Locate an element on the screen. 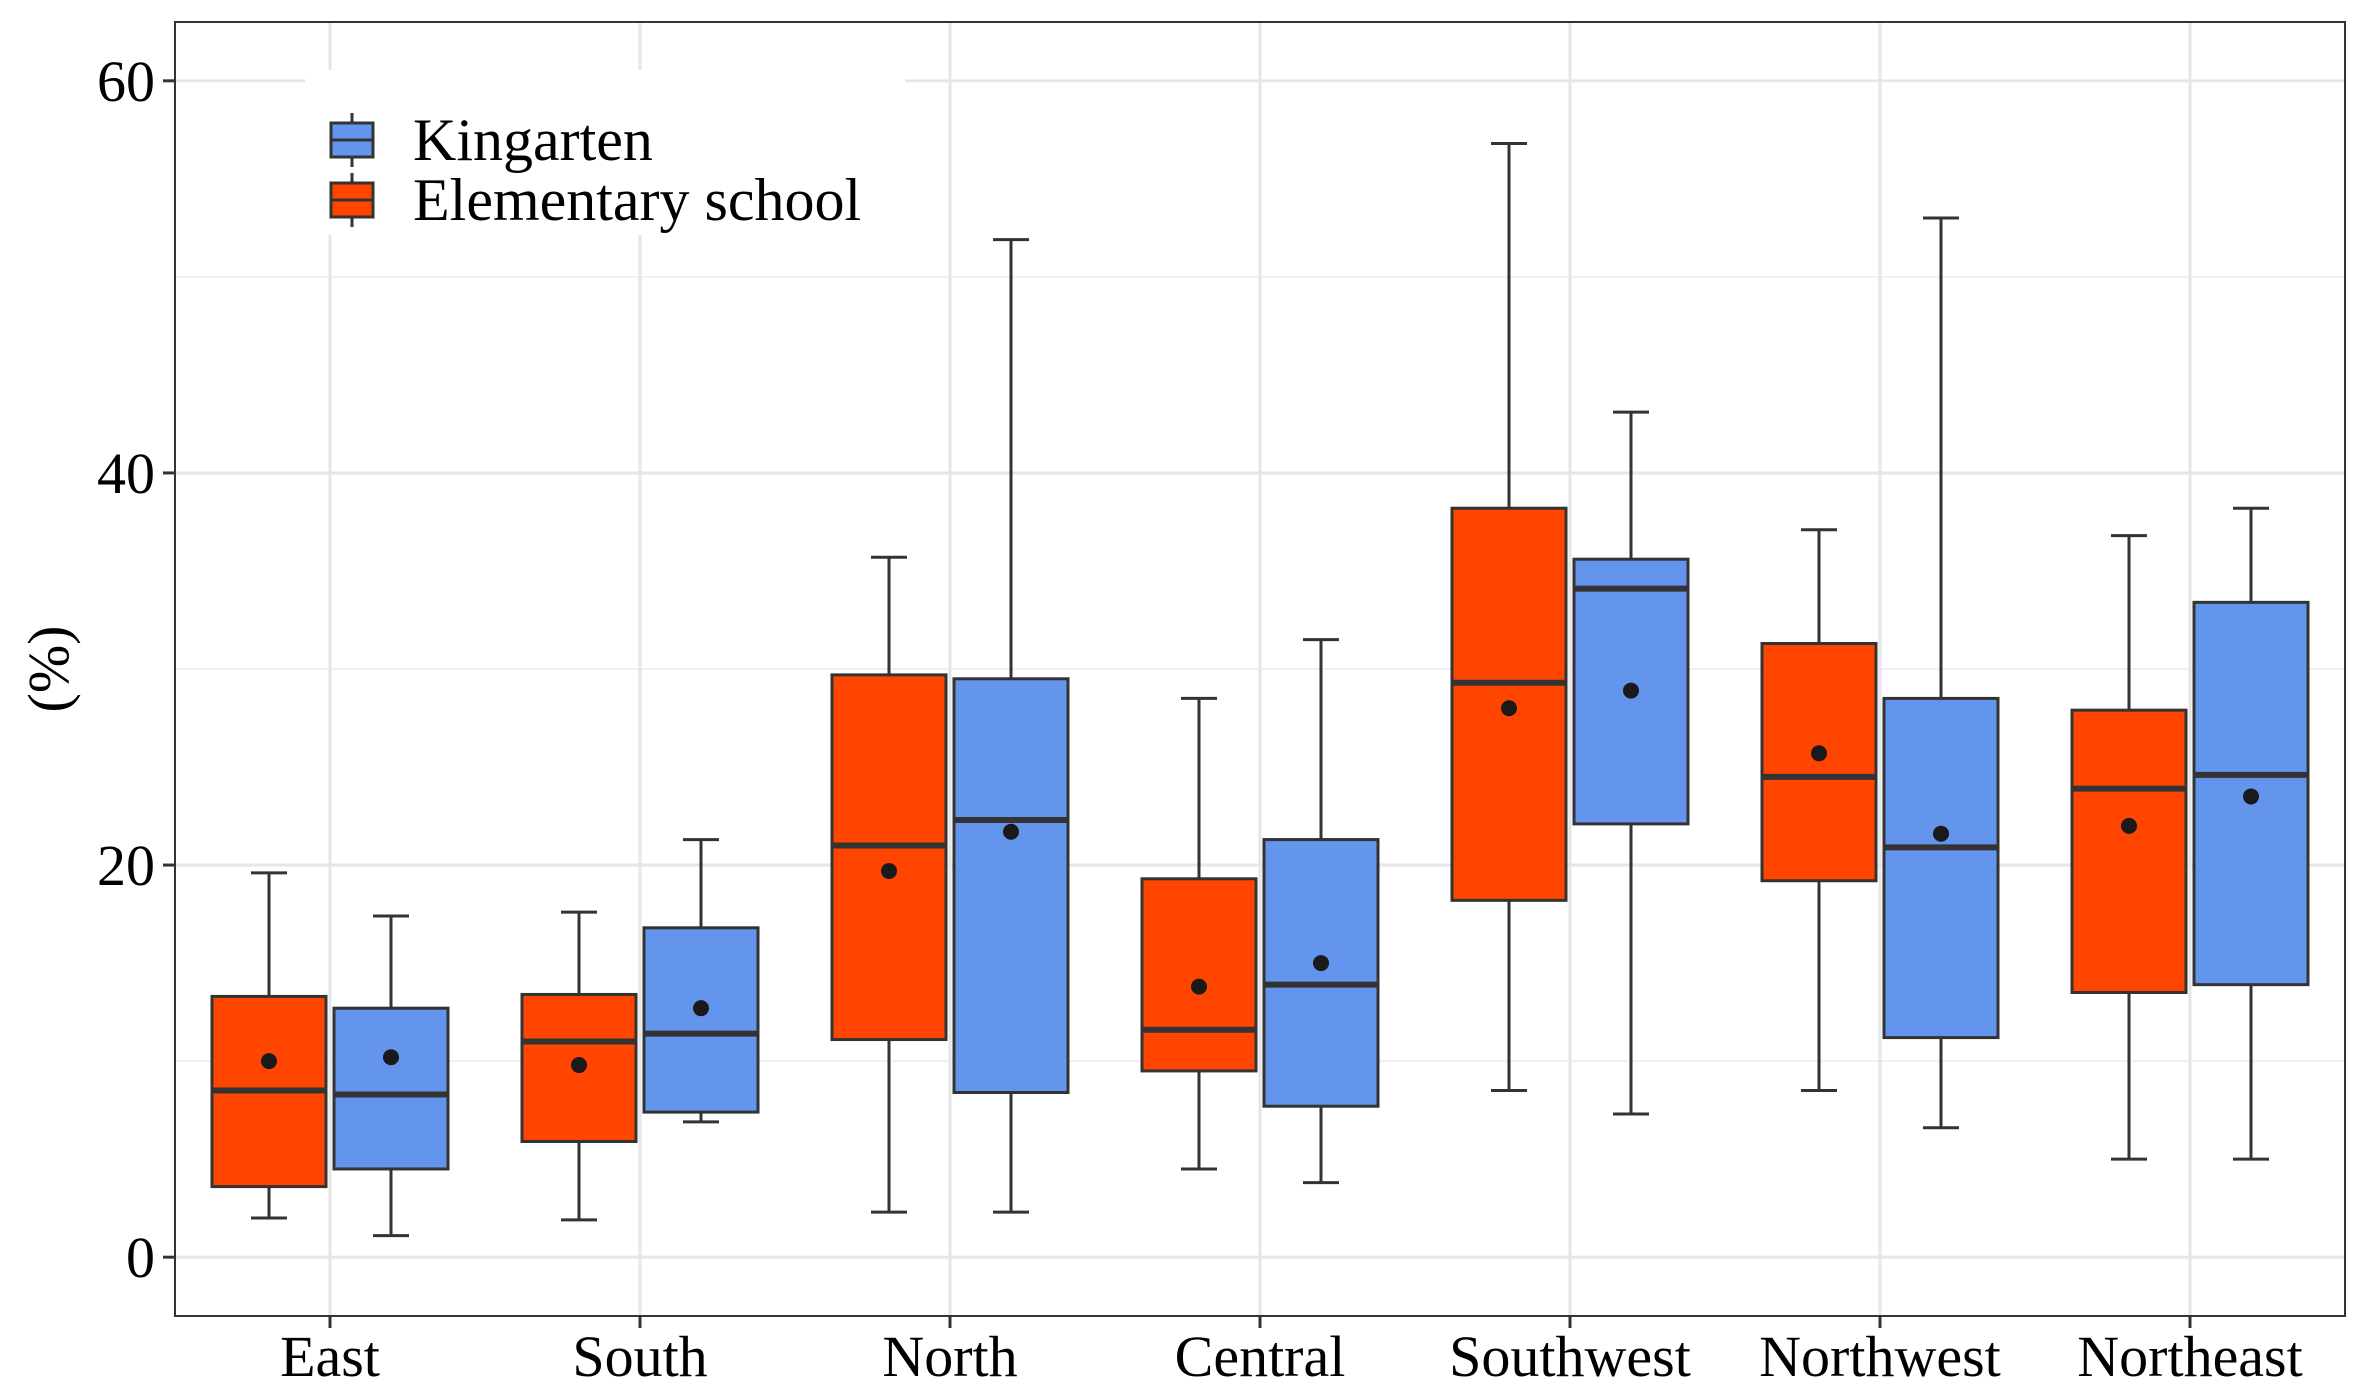 The height and width of the screenshot is (1399, 2380). box-elementary-central is located at coordinates (1199, 933).